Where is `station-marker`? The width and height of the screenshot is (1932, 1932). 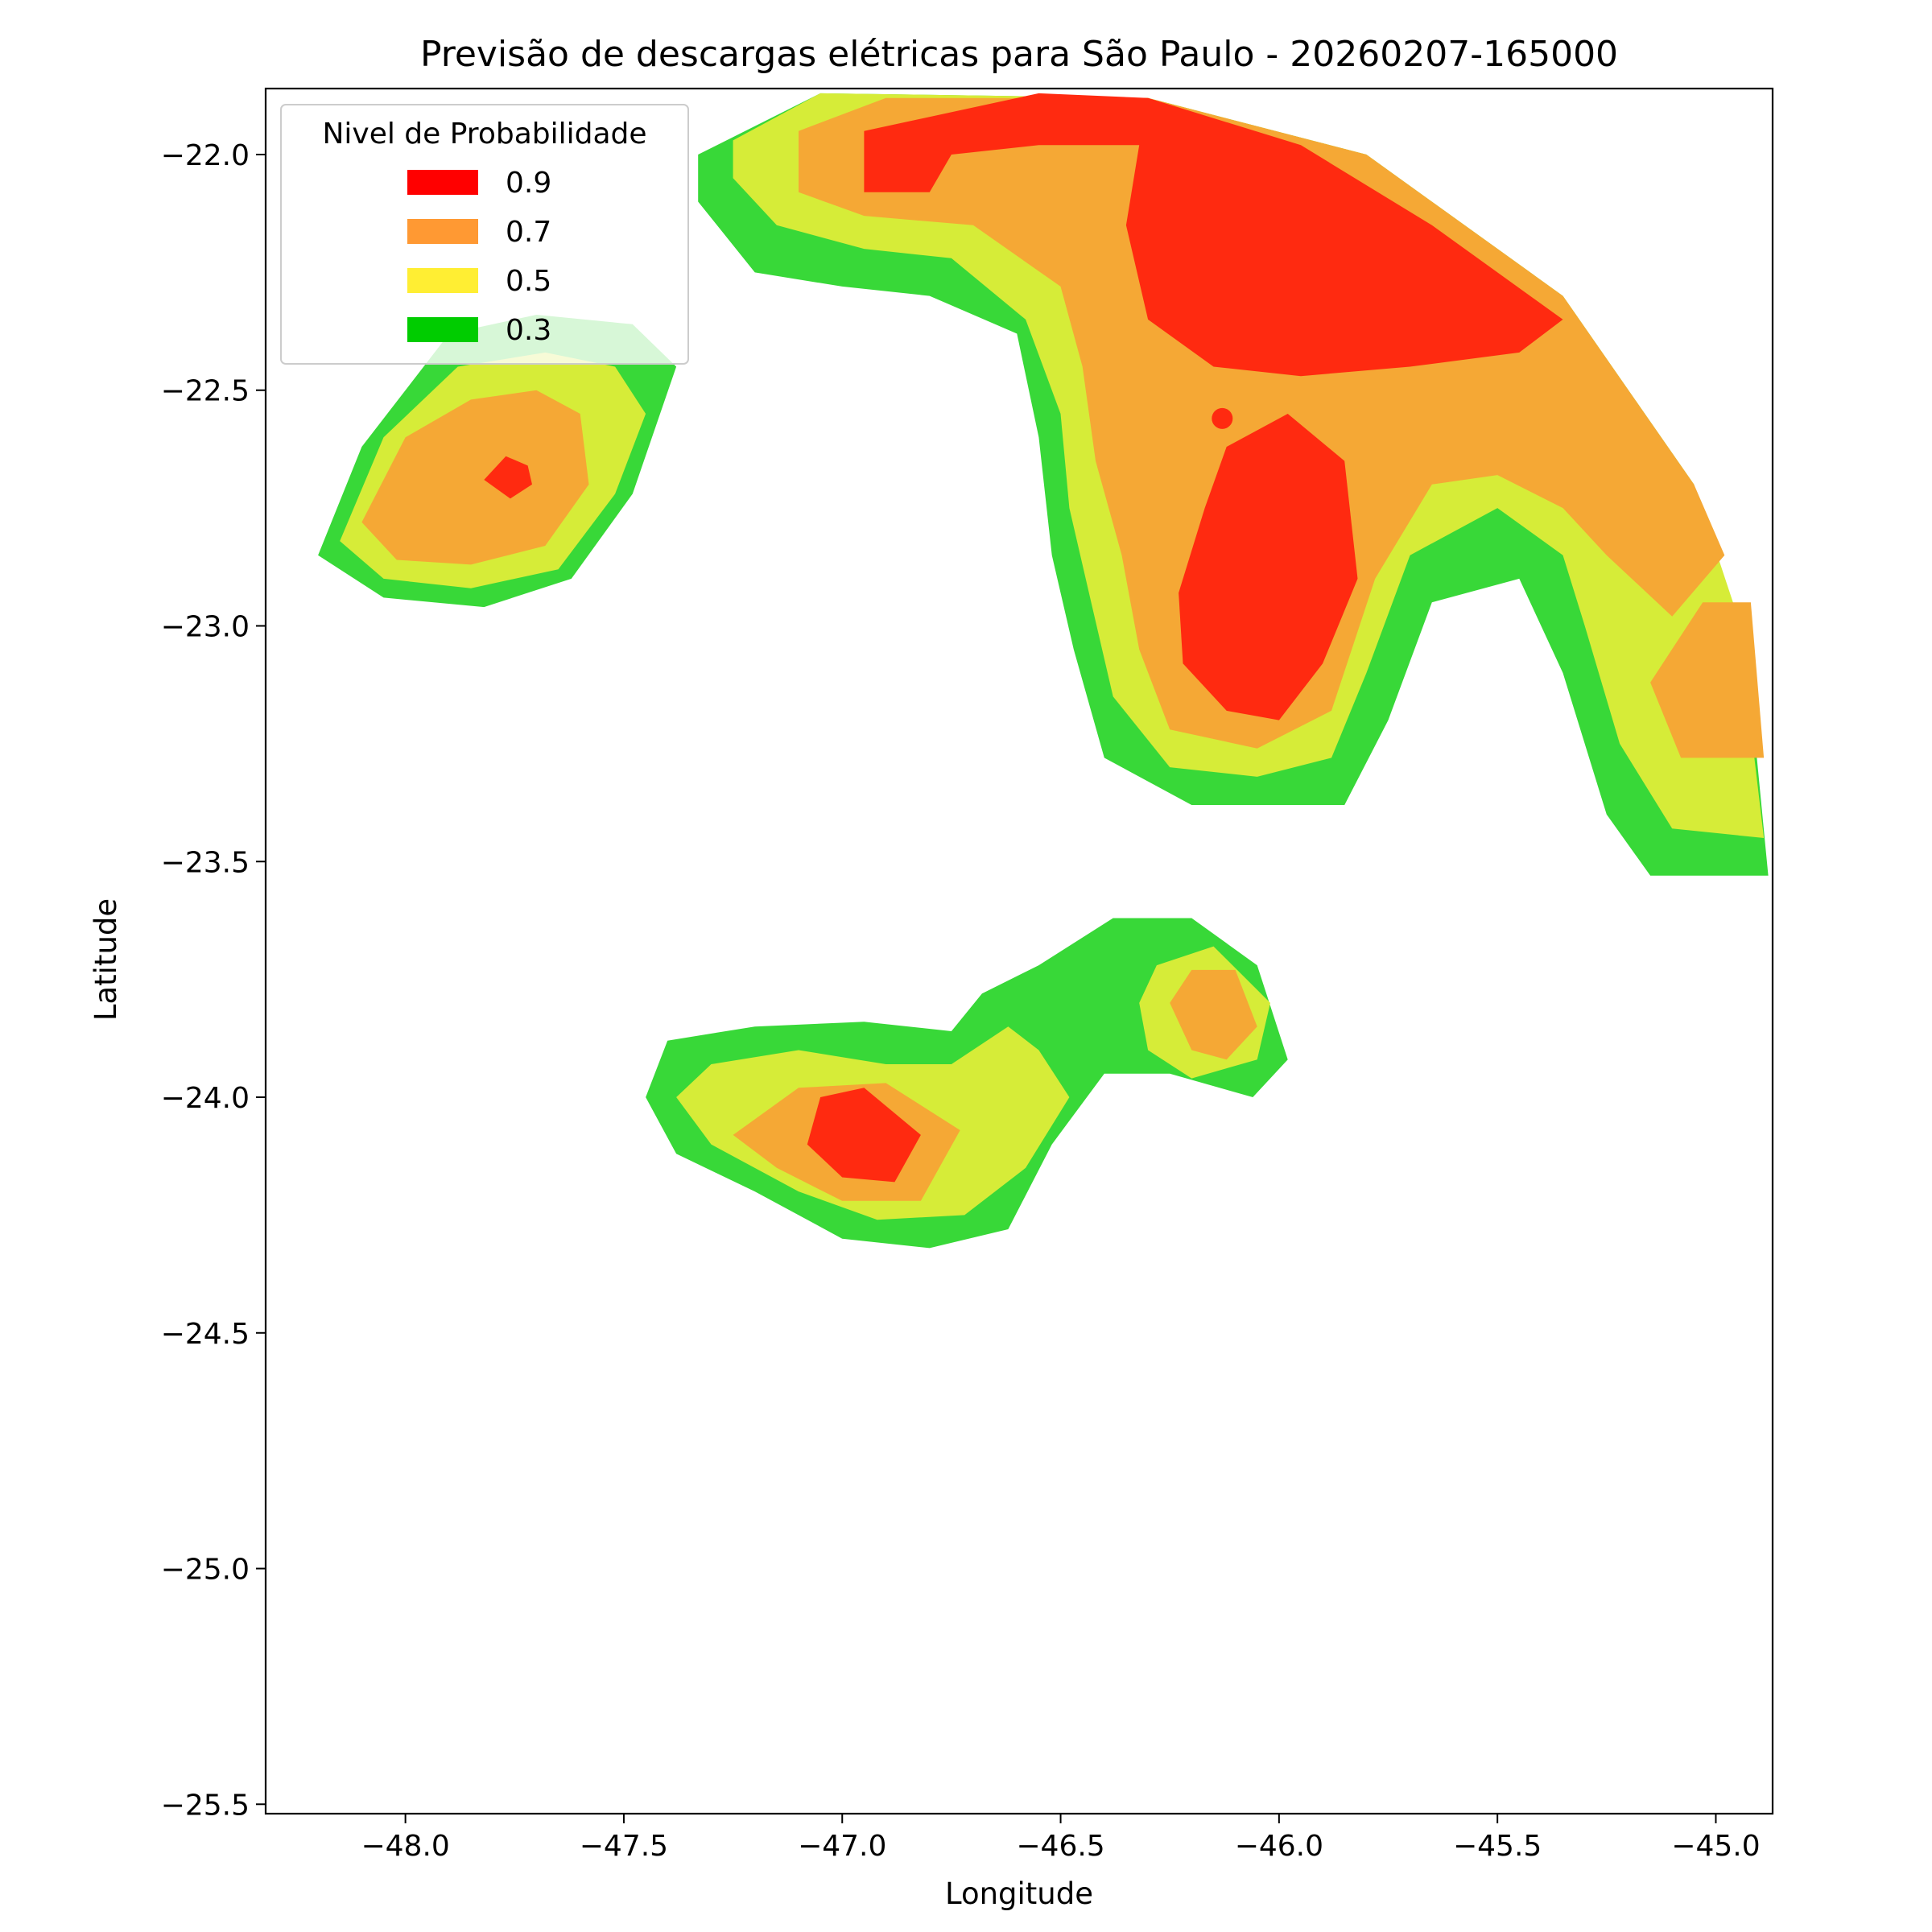 station-marker is located at coordinates (1222, 418).